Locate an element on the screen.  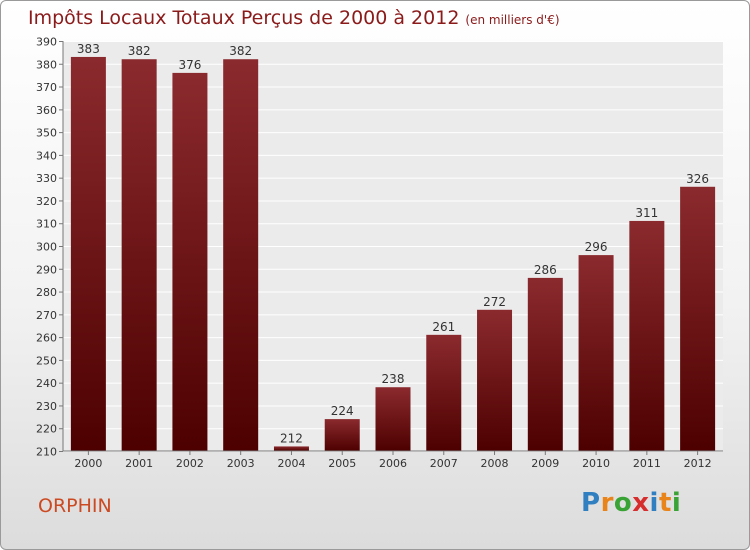
x-tick-label: 2006 is located at coordinates (393, 463).